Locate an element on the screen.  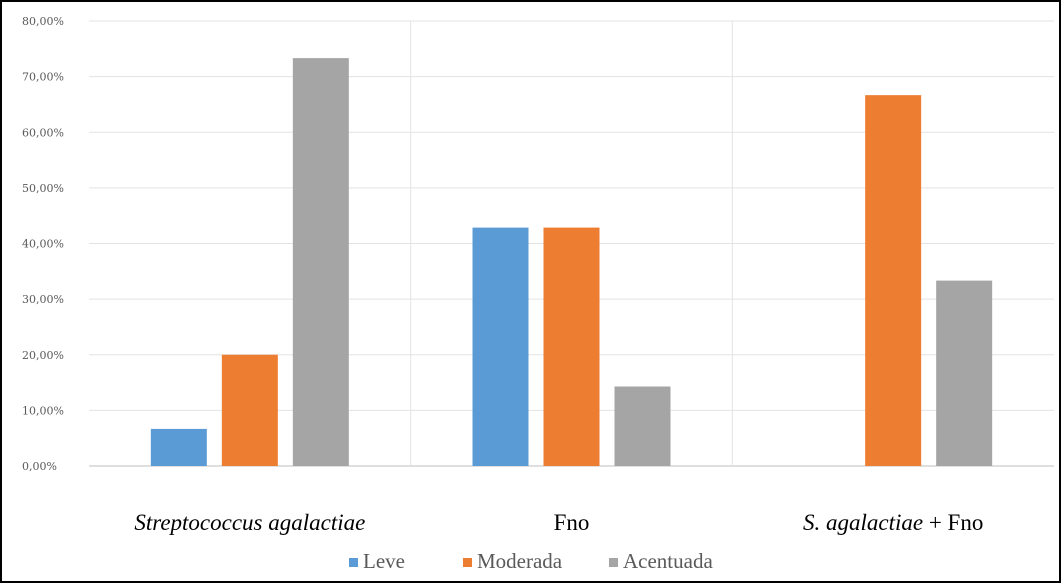
y-tick-label: 30,00% is located at coordinates (43, 299).